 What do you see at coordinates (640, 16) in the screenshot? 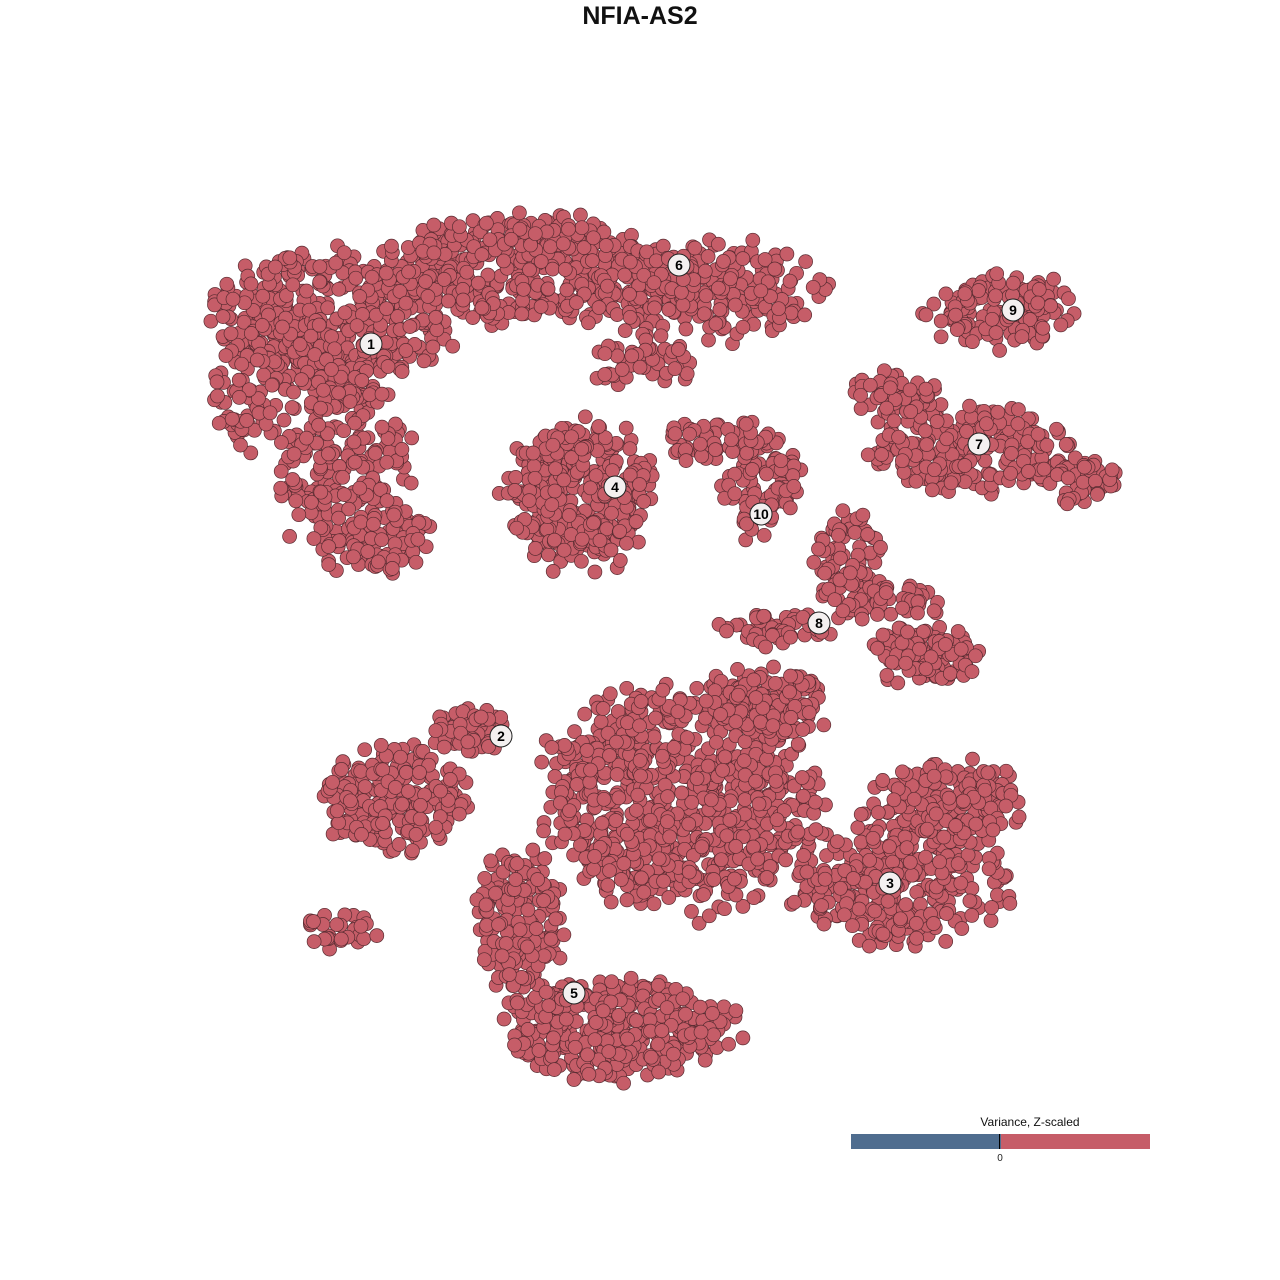
I see `chart-title: NFIA-AS2` at bounding box center [640, 16].